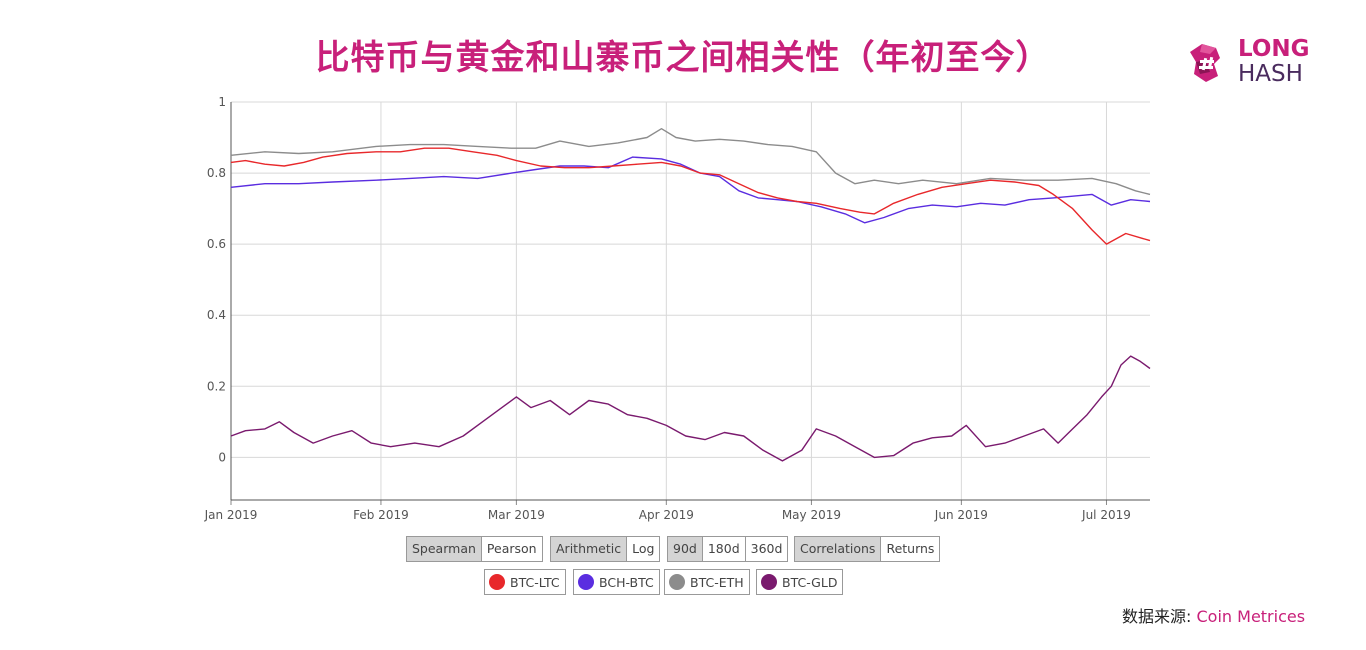  Describe the element at coordinates (666, 515) in the screenshot. I see `x-tick-label: Apr 2019` at that location.